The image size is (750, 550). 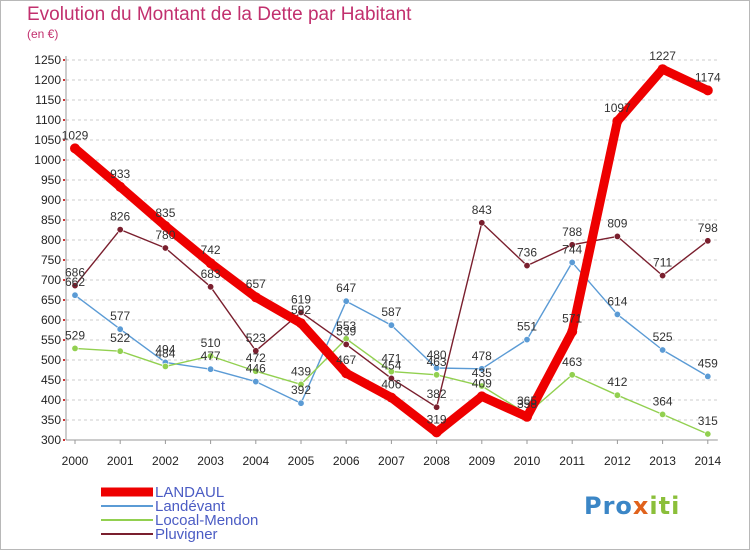 I want to click on data-label-locoal-mendon: 522, so click(x=120, y=338).